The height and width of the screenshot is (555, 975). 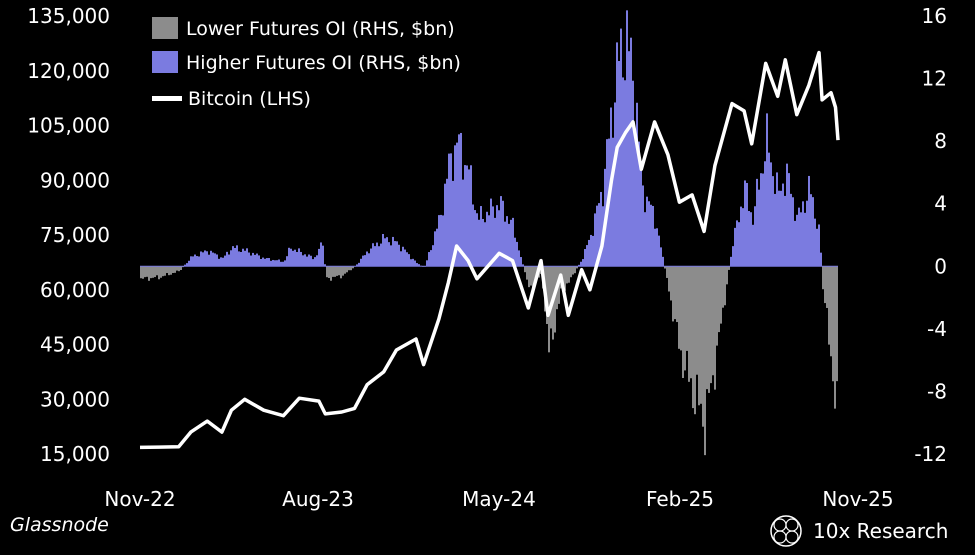 I want to click on x-tick-label: Aug-23, so click(x=318, y=499).